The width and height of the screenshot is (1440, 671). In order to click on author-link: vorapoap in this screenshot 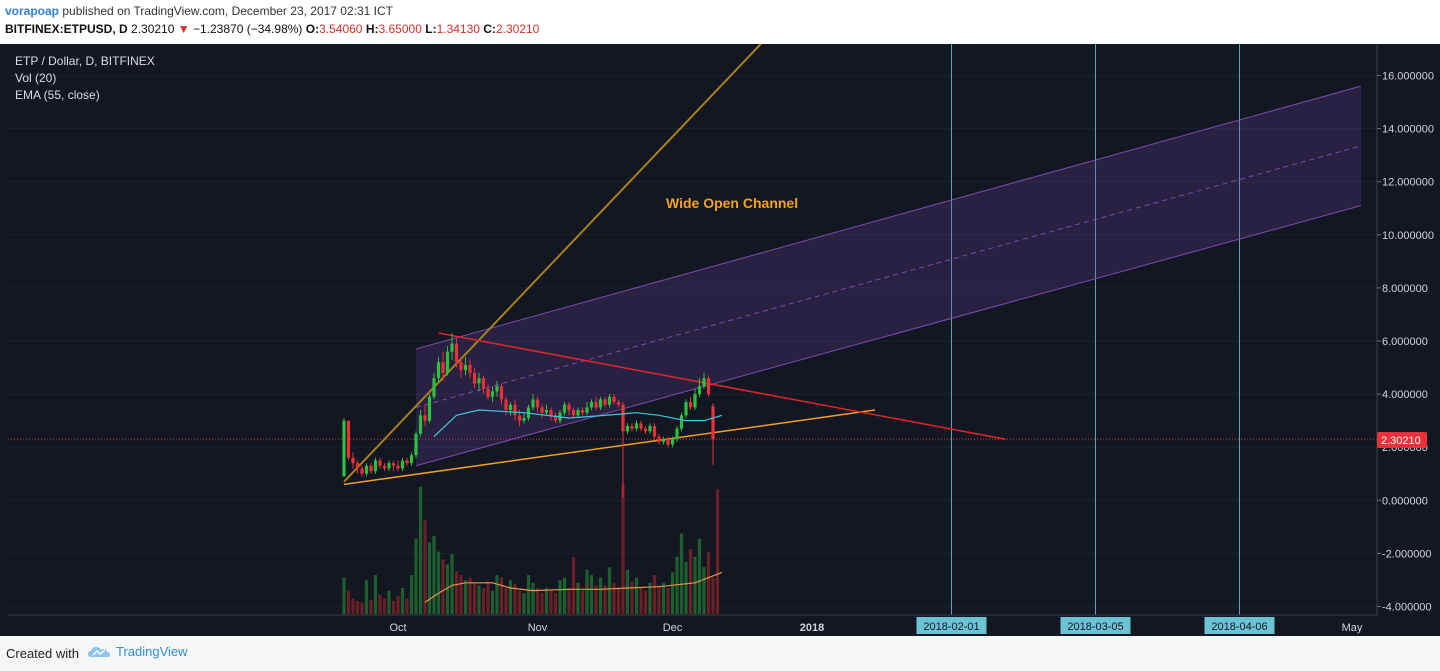, I will do `click(32, 11)`.